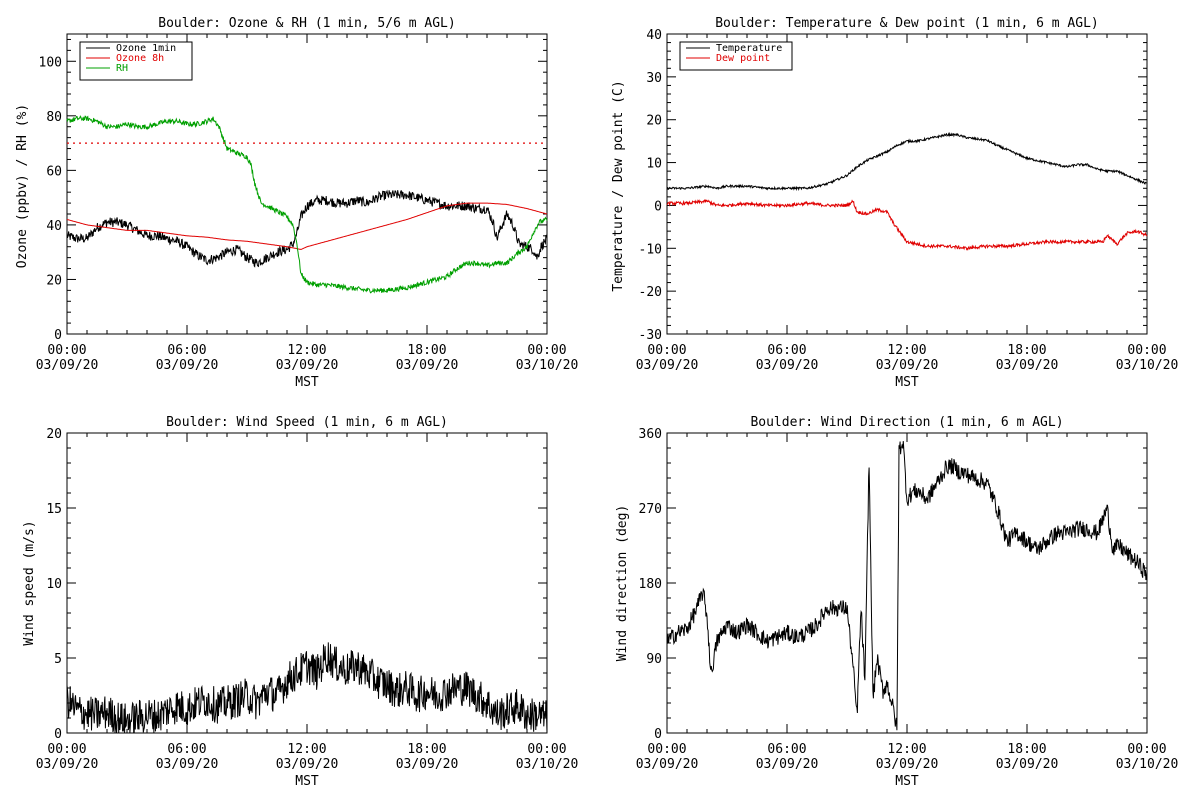 This screenshot has height=800, width=1200. I want to click on ozone-rh-xtick-time-label: 18:00, so click(426, 350).